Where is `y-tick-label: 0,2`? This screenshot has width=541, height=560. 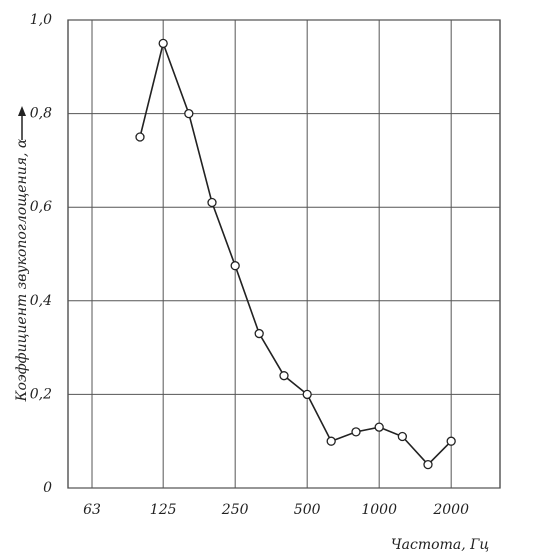 y-tick-label: 0,2 is located at coordinates (41, 394).